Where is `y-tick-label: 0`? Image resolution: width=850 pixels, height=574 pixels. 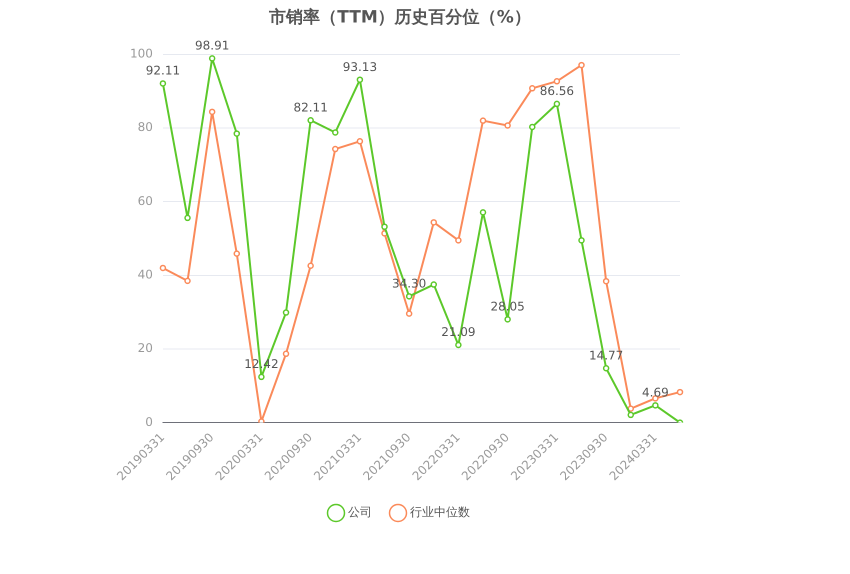
y-tick-label: 0 is located at coordinates (149, 421).